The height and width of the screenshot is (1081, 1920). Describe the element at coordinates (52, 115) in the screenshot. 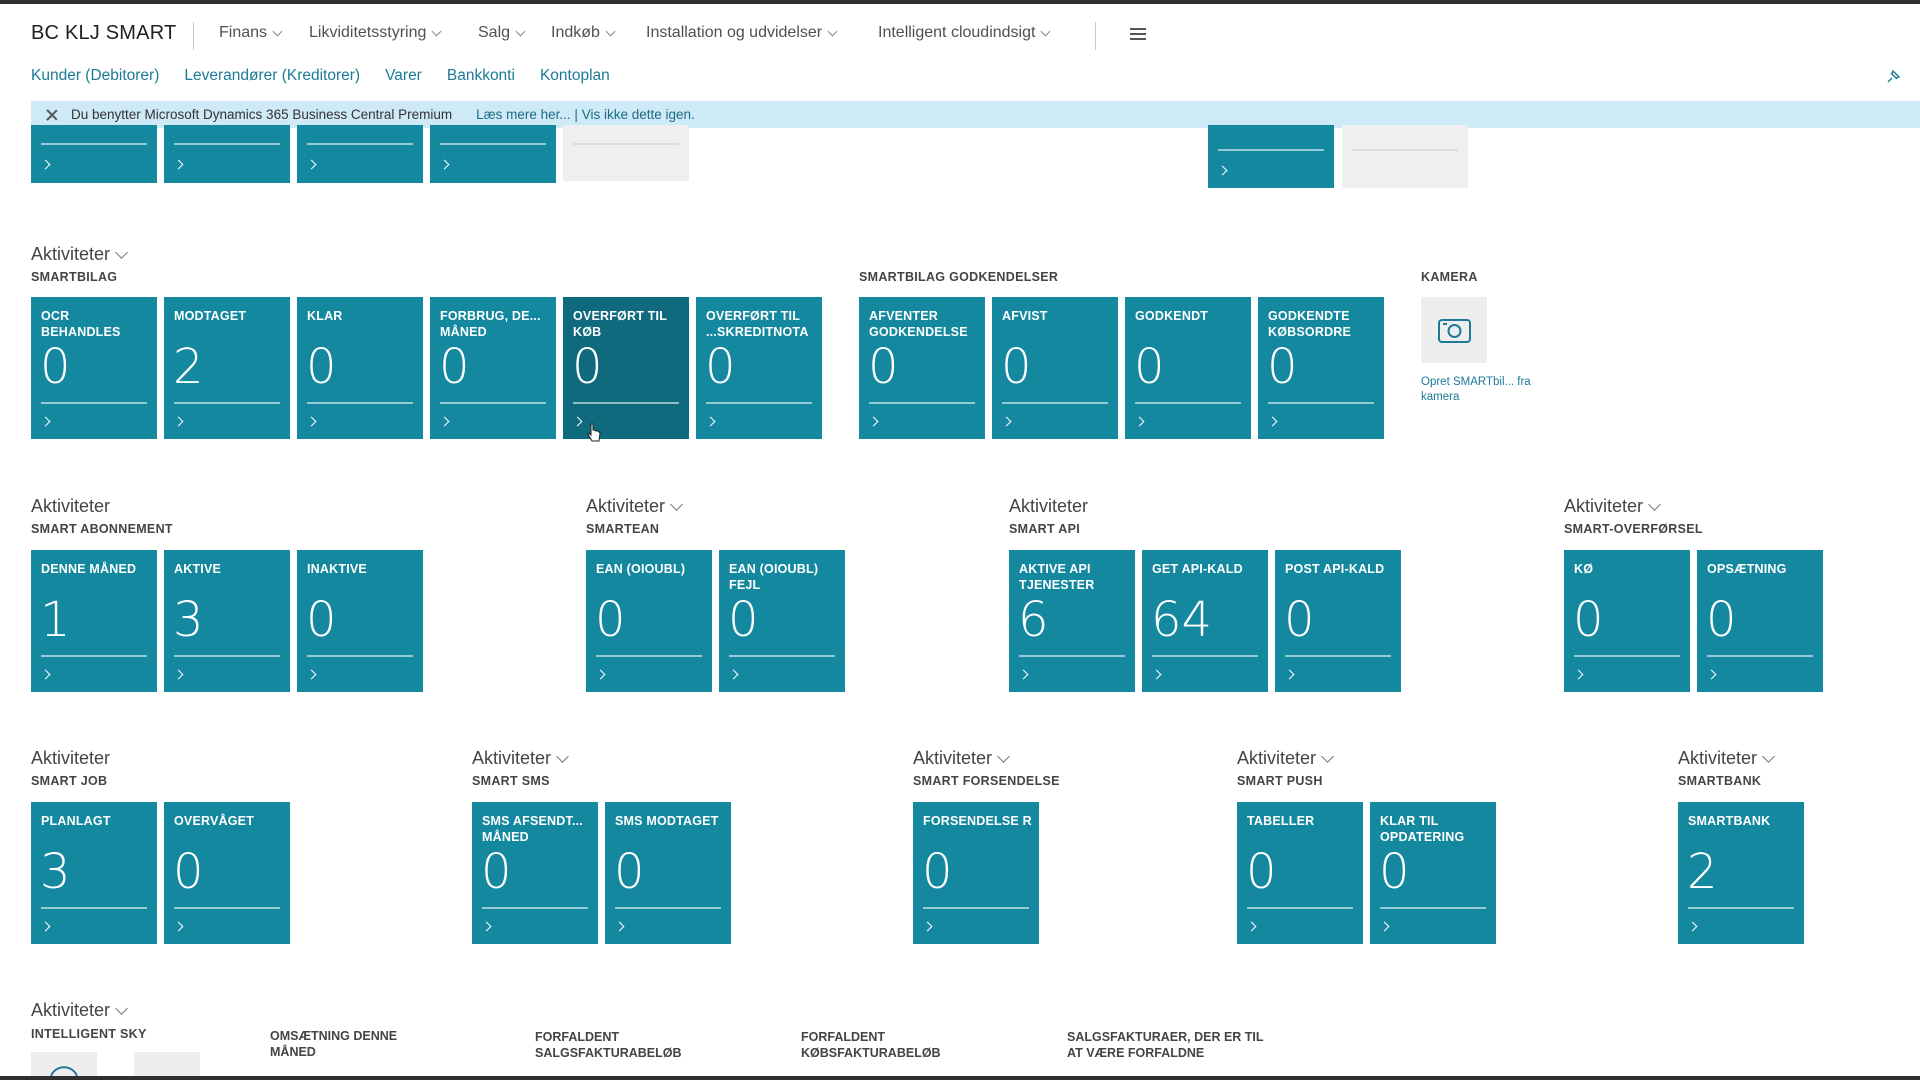

I see `close-icon` at that location.